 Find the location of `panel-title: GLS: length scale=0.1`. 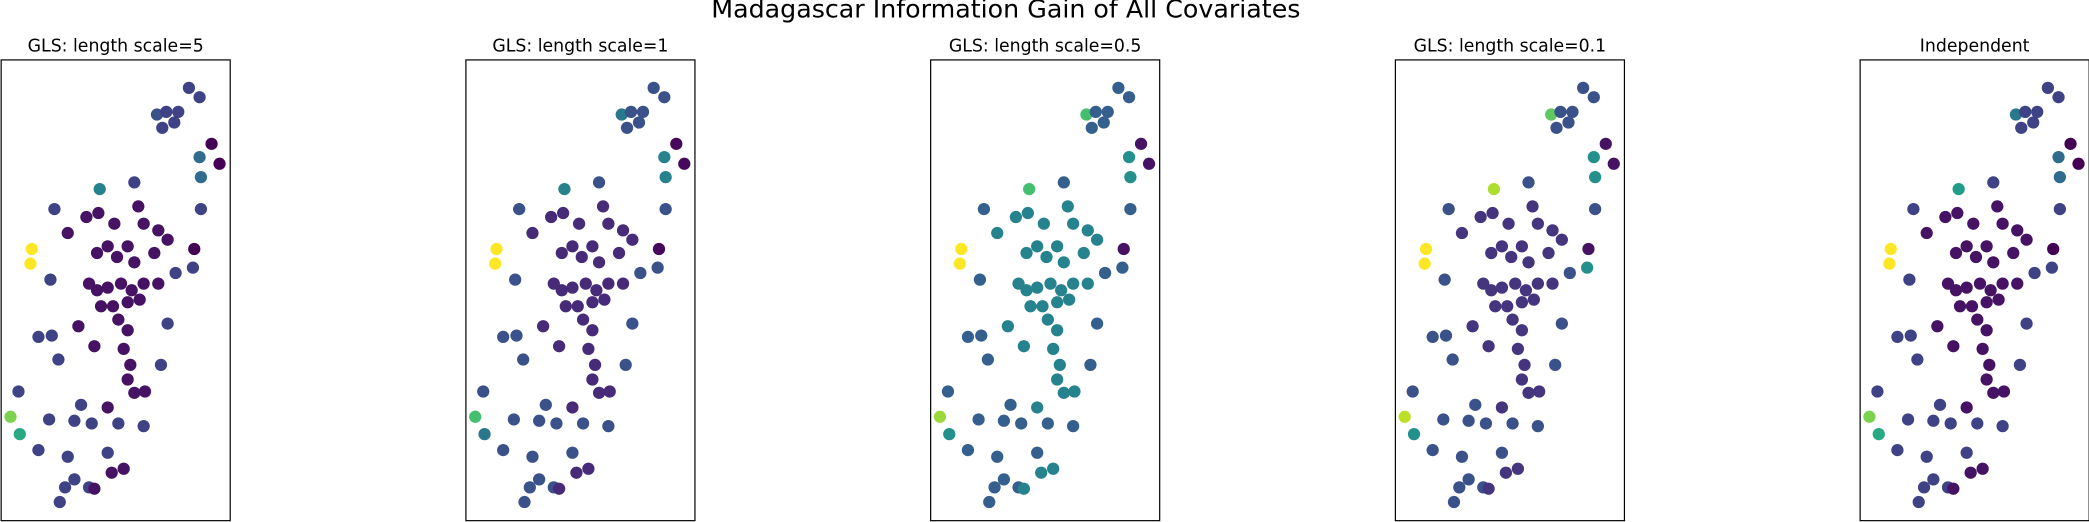

panel-title: GLS: length scale=0.1 is located at coordinates (1510, 47).